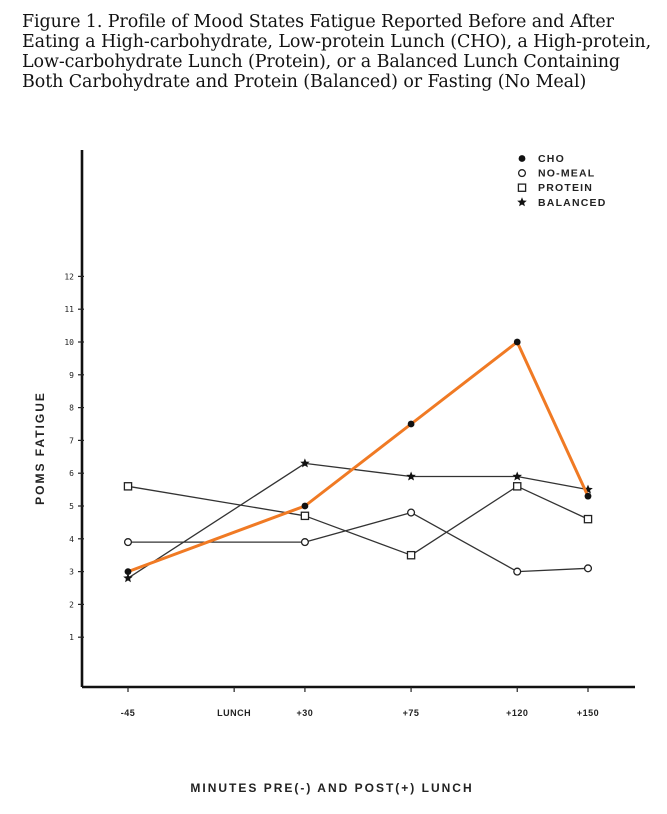 The height and width of the screenshot is (814, 667). I want to click on x-tick-label: +30, so click(305, 713).